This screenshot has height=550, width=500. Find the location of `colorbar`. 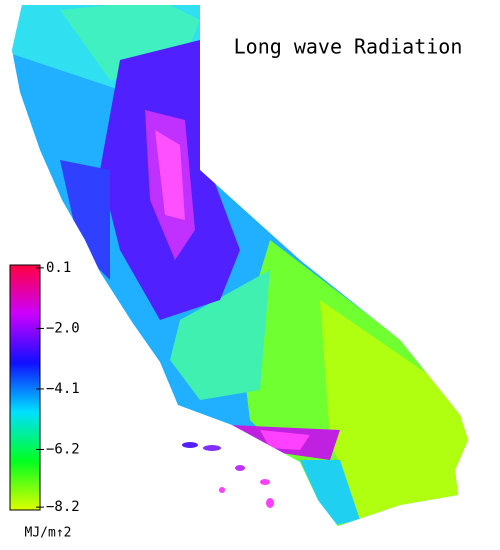

colorbar is located at coordinates (25, 387).